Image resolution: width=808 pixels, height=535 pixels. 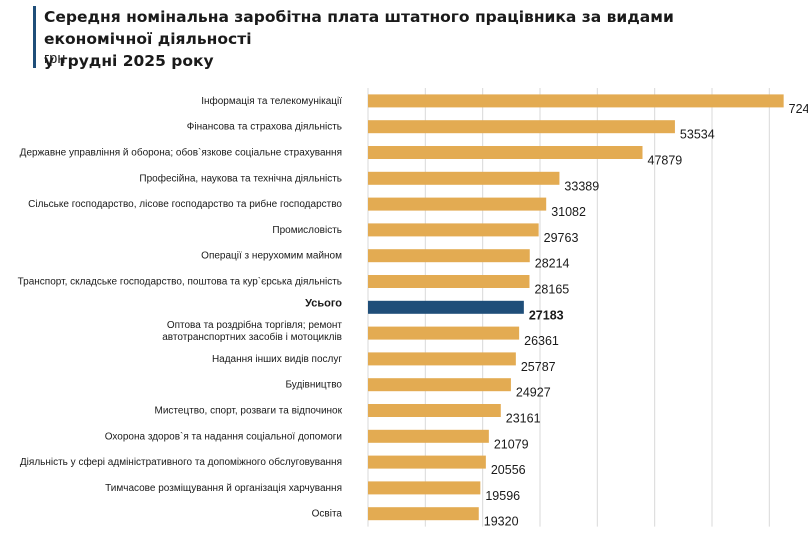 What do you see at coordinates (446, 307) in the screenshot?
I see `total-bar` at bounding box center [446, 307].